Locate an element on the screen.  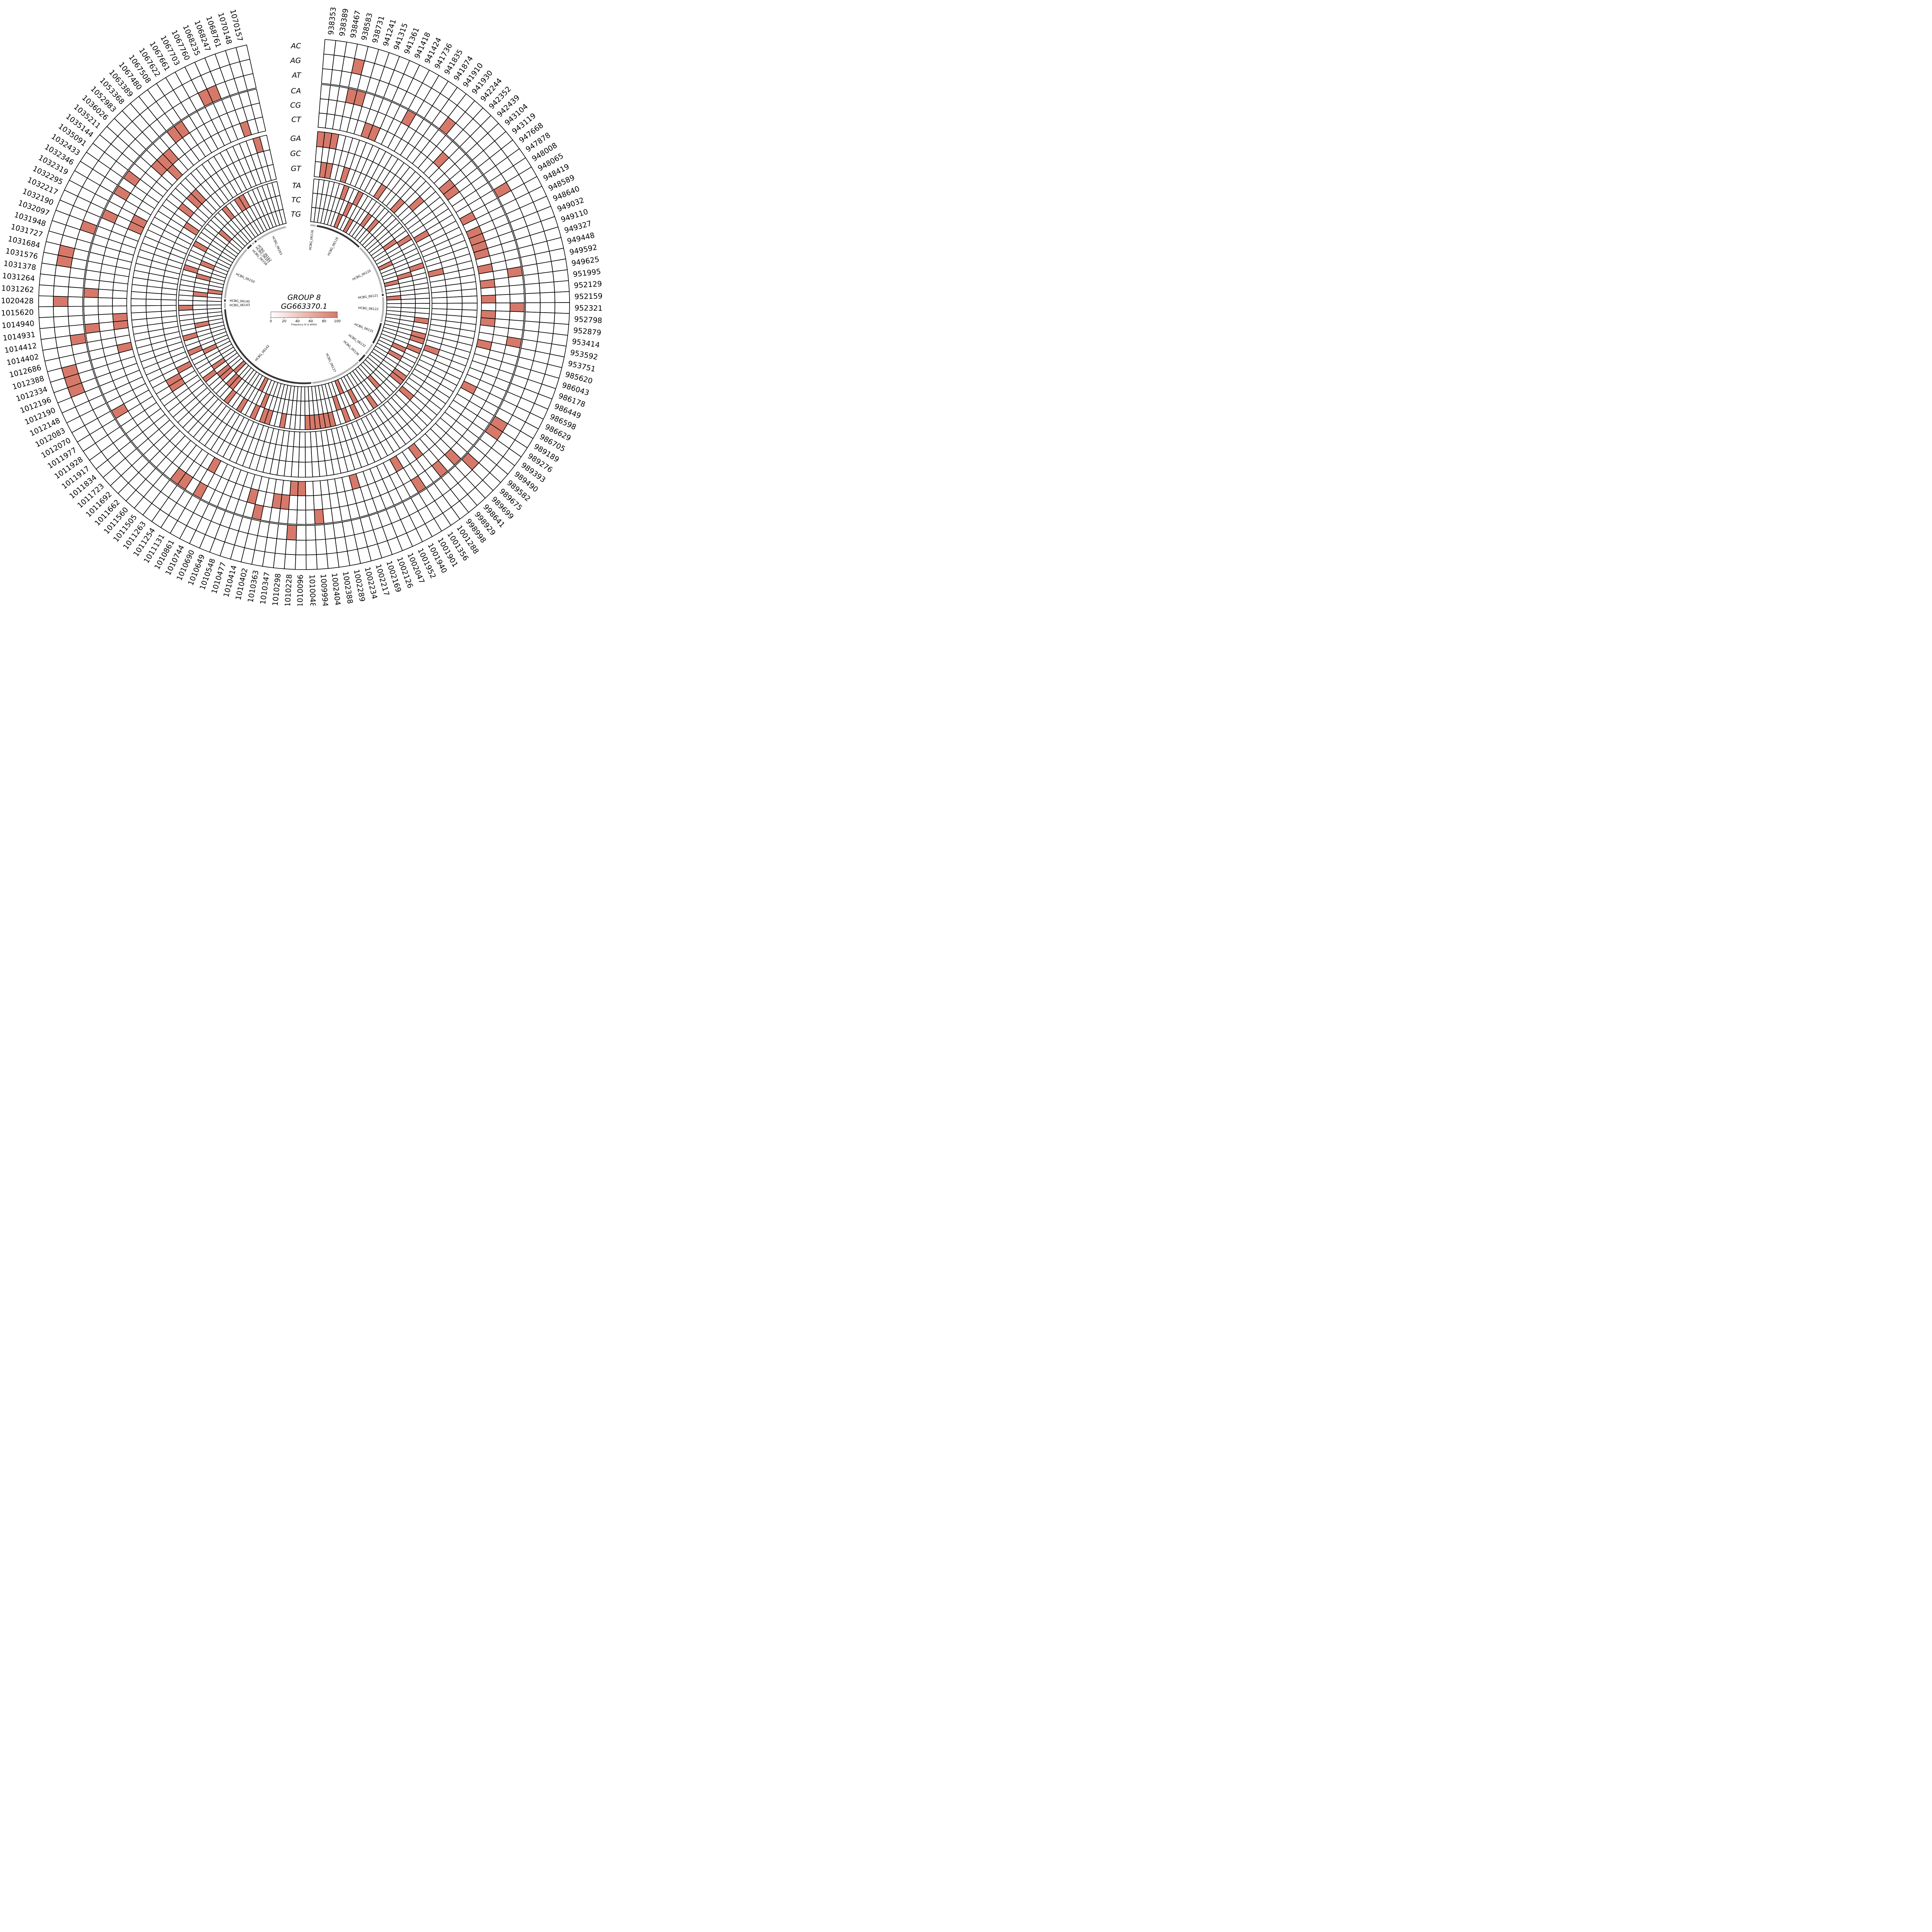
colorbar-tick-label: 40 is located at coordinates (298, 321).